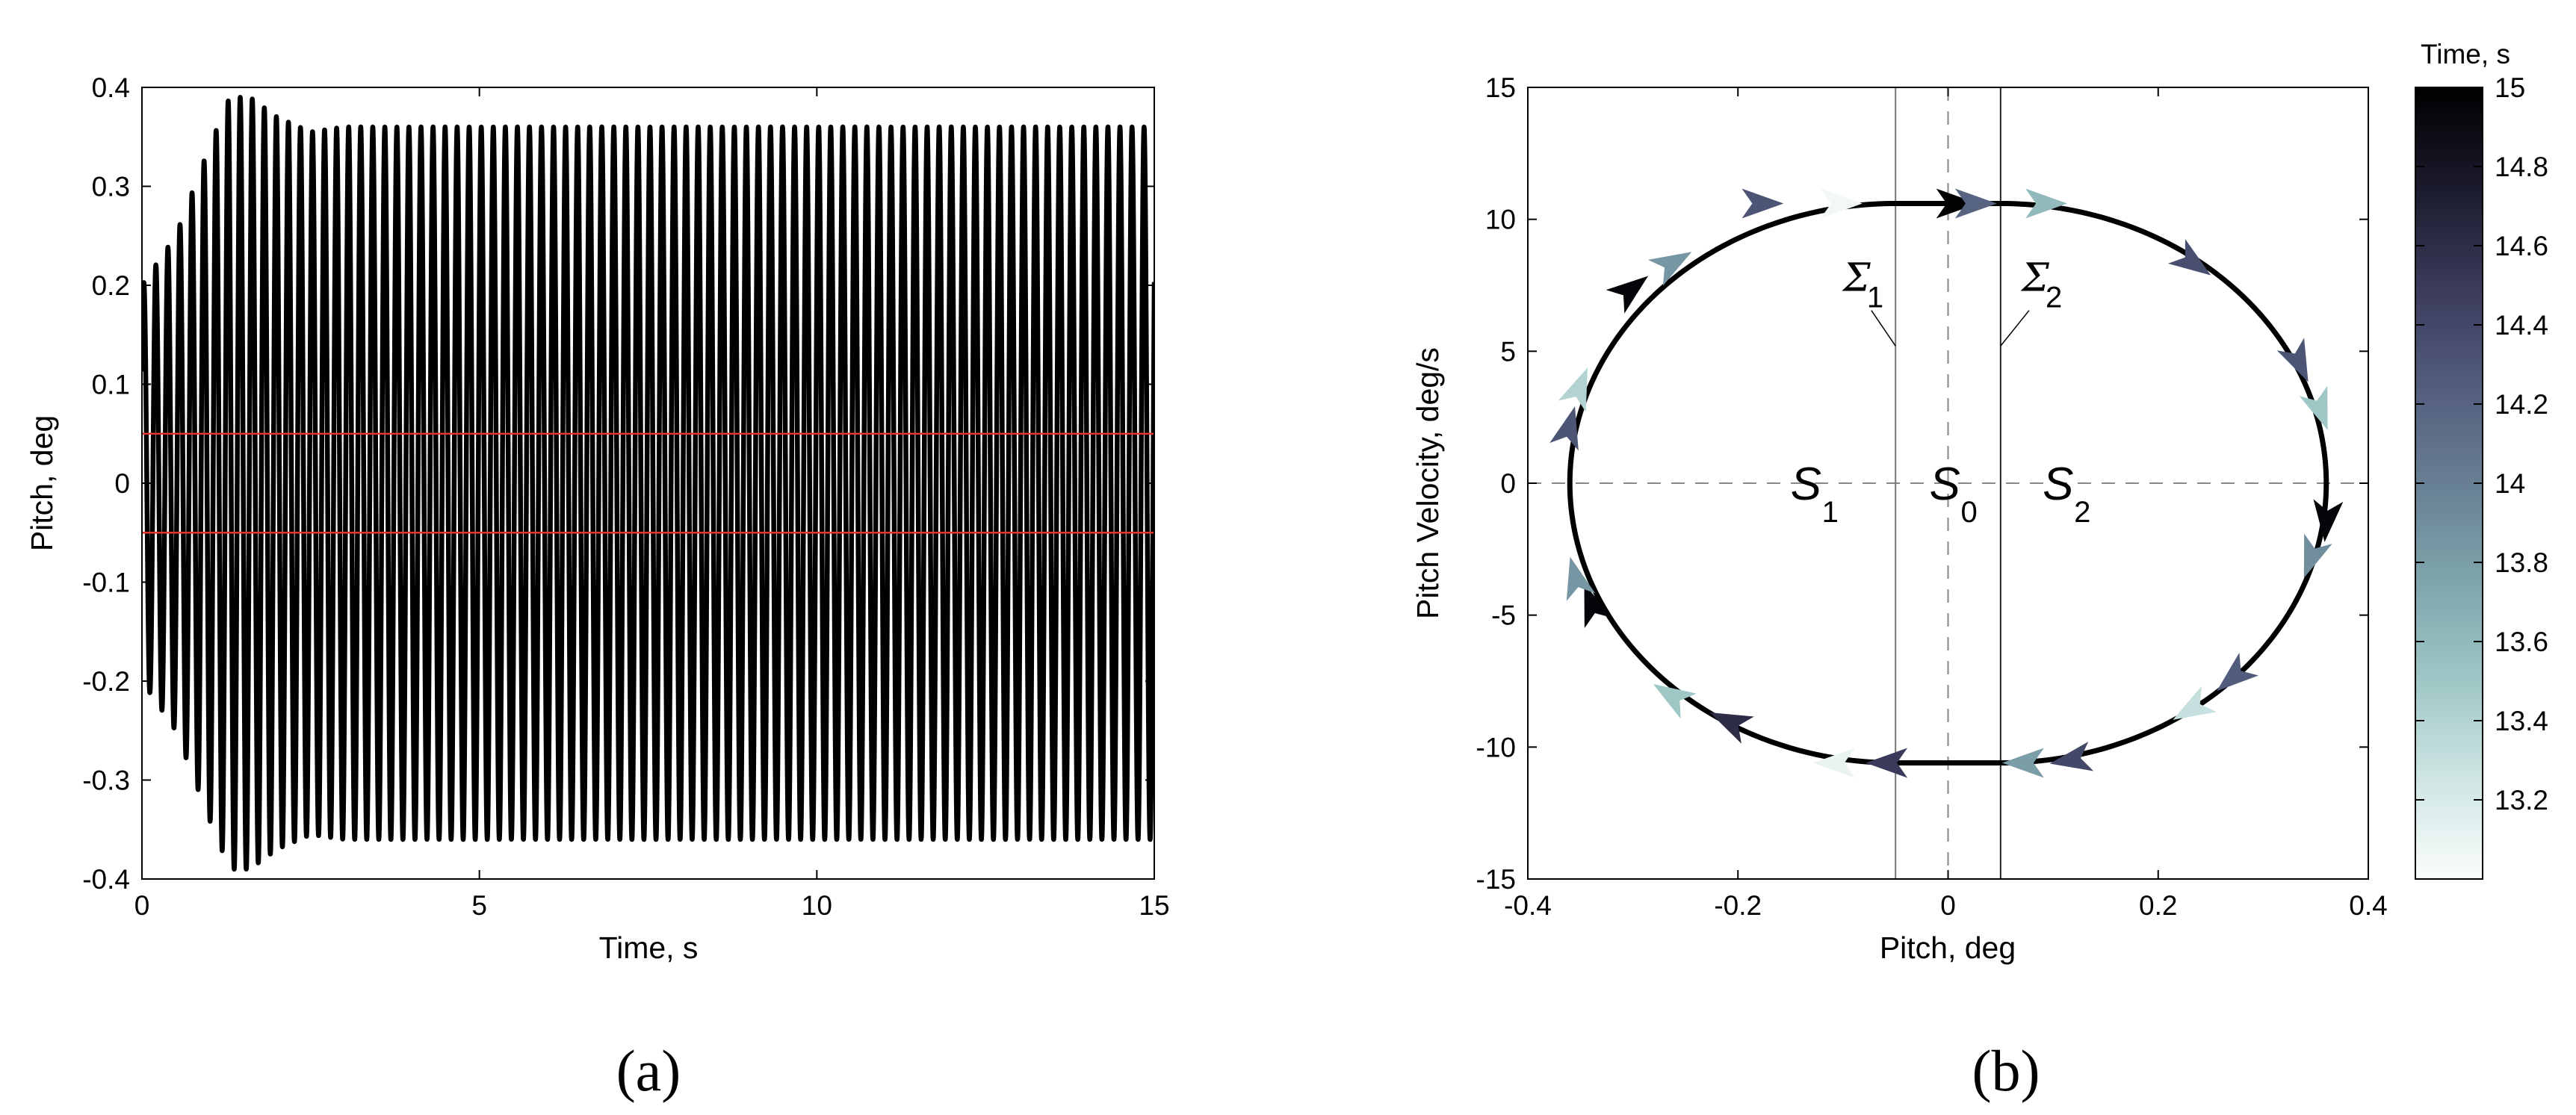  What do you see at coordinates (111, 187) in the screenshot?
I see `y-tick-label: 0.3` at bounding box center [111, 187].